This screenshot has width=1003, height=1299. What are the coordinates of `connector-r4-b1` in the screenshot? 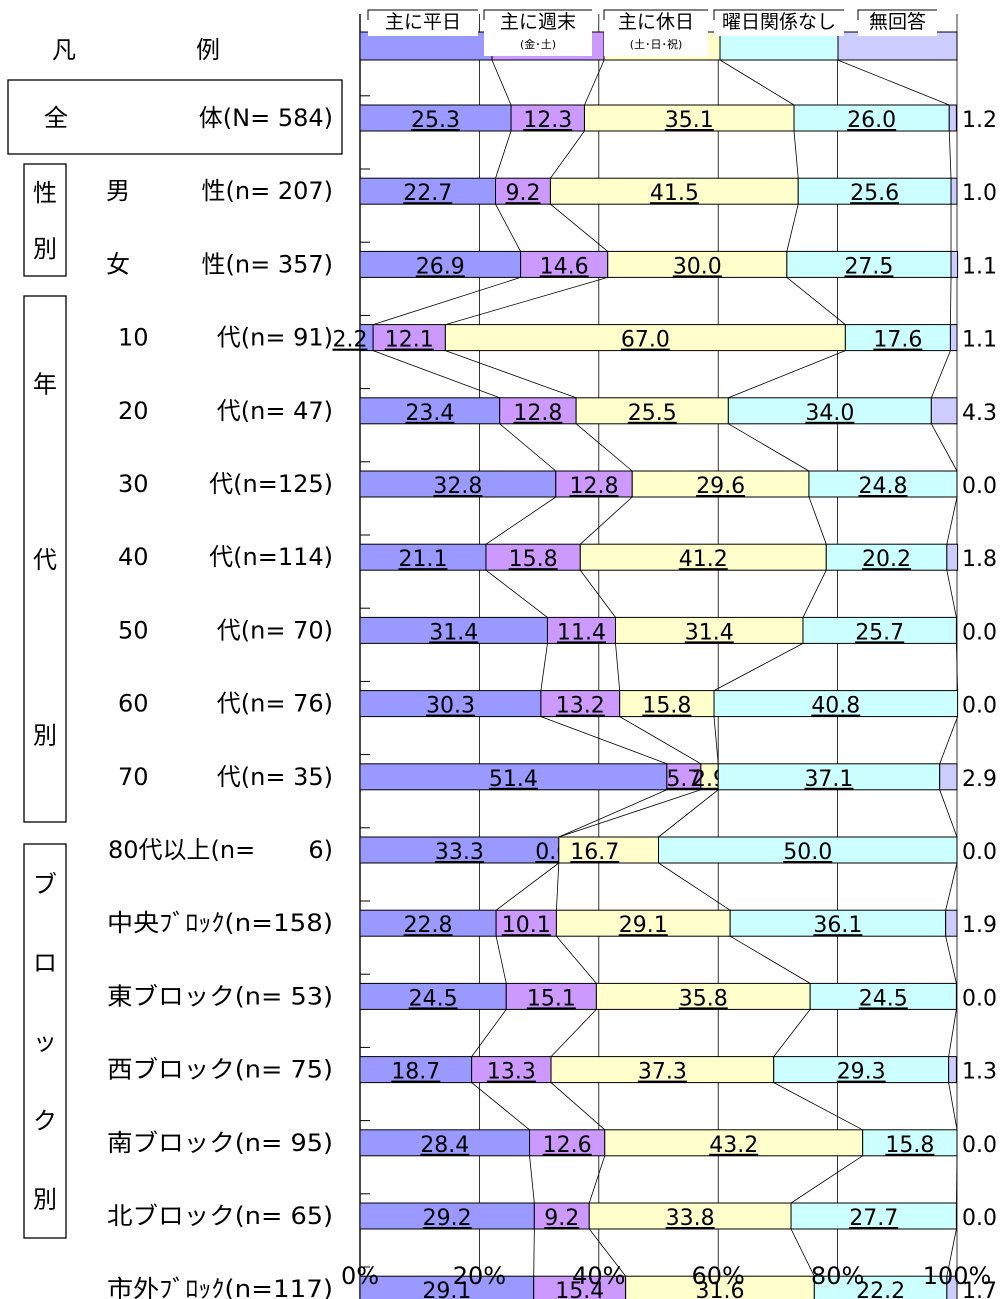 It's located at (436, 374).